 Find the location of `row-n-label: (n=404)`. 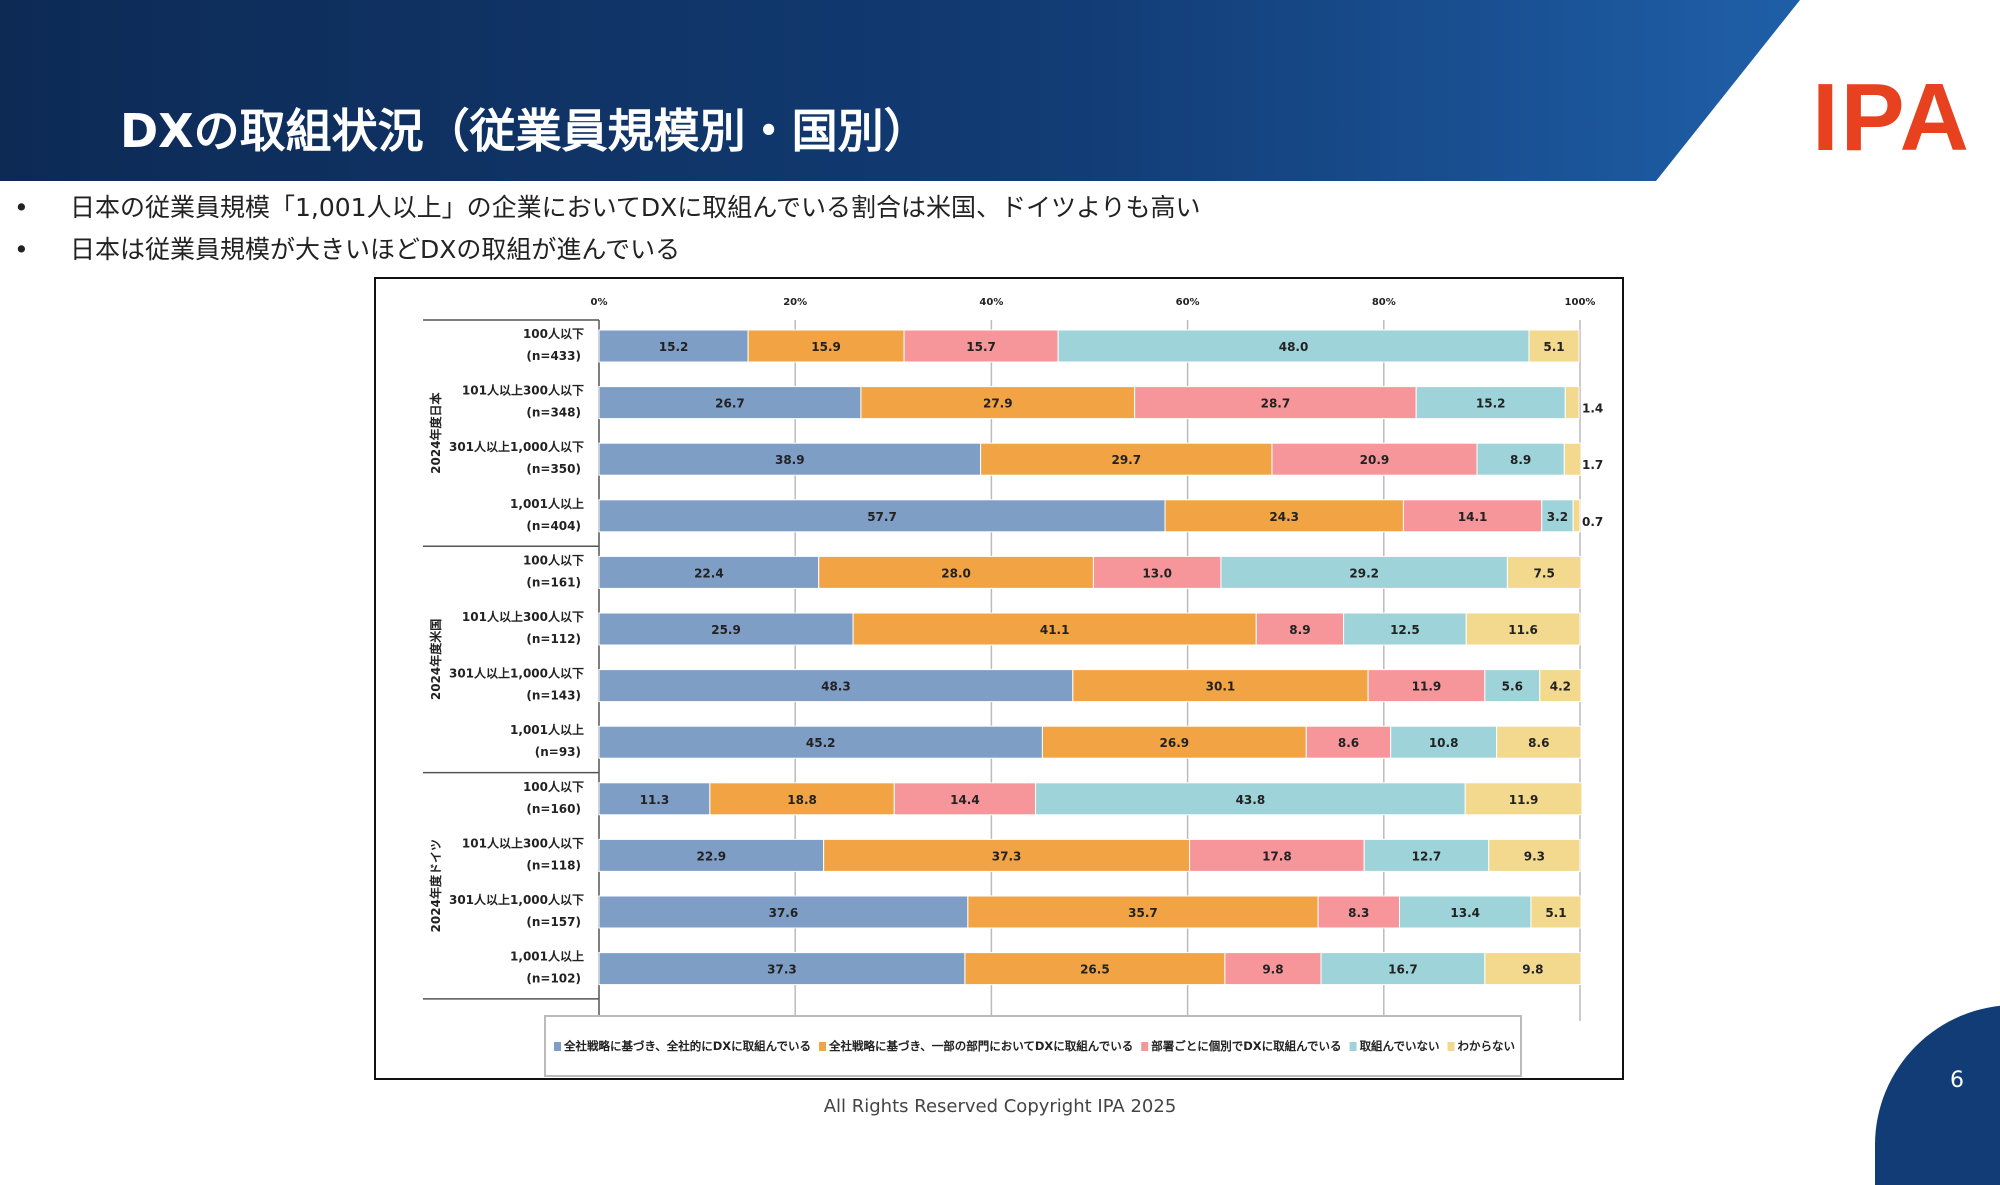

row-n-label: (n=404) is located at coordinates (553, 526).